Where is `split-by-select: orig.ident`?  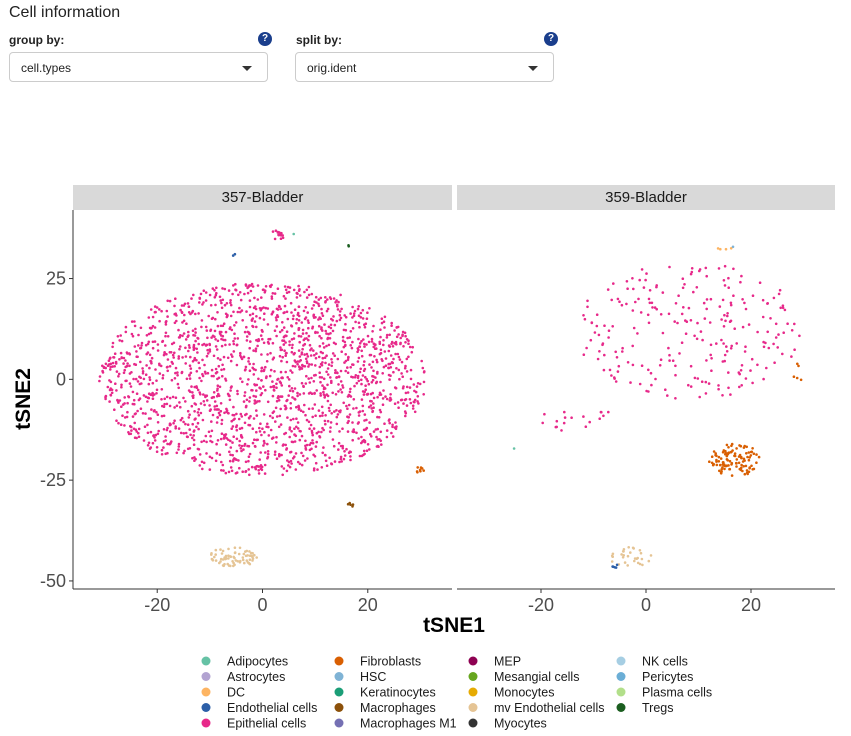 split-by-select: orig.ident is located at coordinates (424, 67).